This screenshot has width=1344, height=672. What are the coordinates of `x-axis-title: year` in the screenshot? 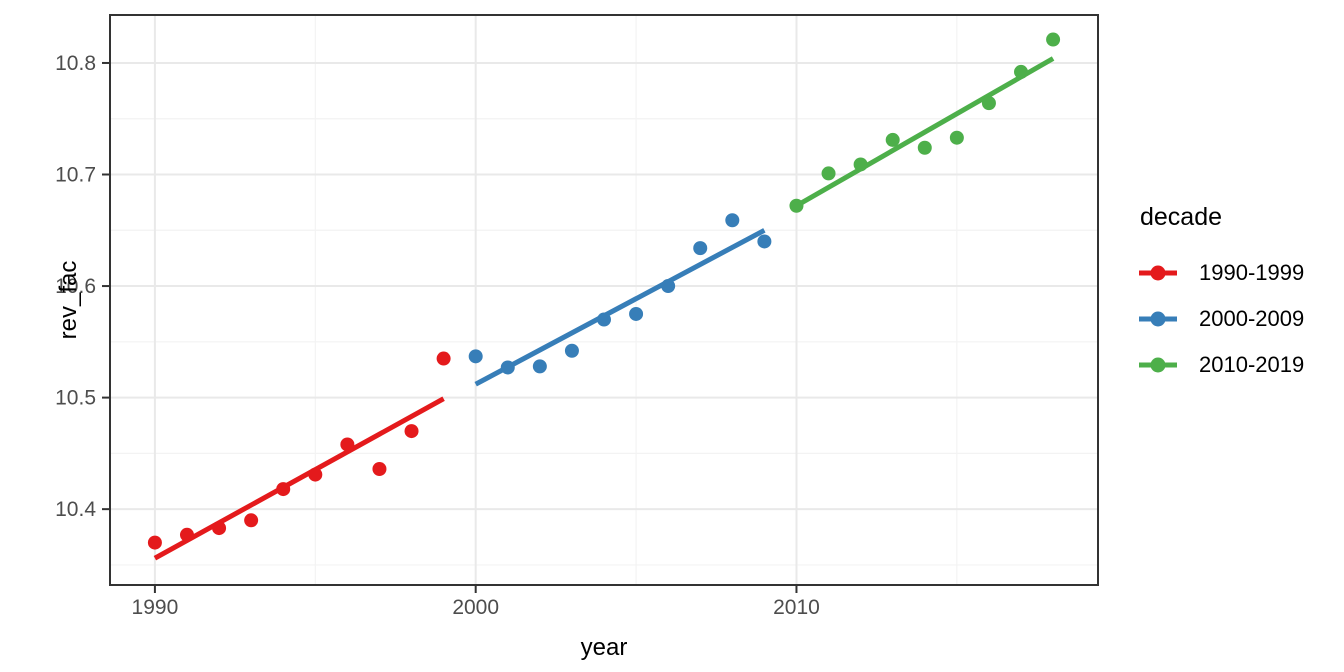 It's located at (604, 647).